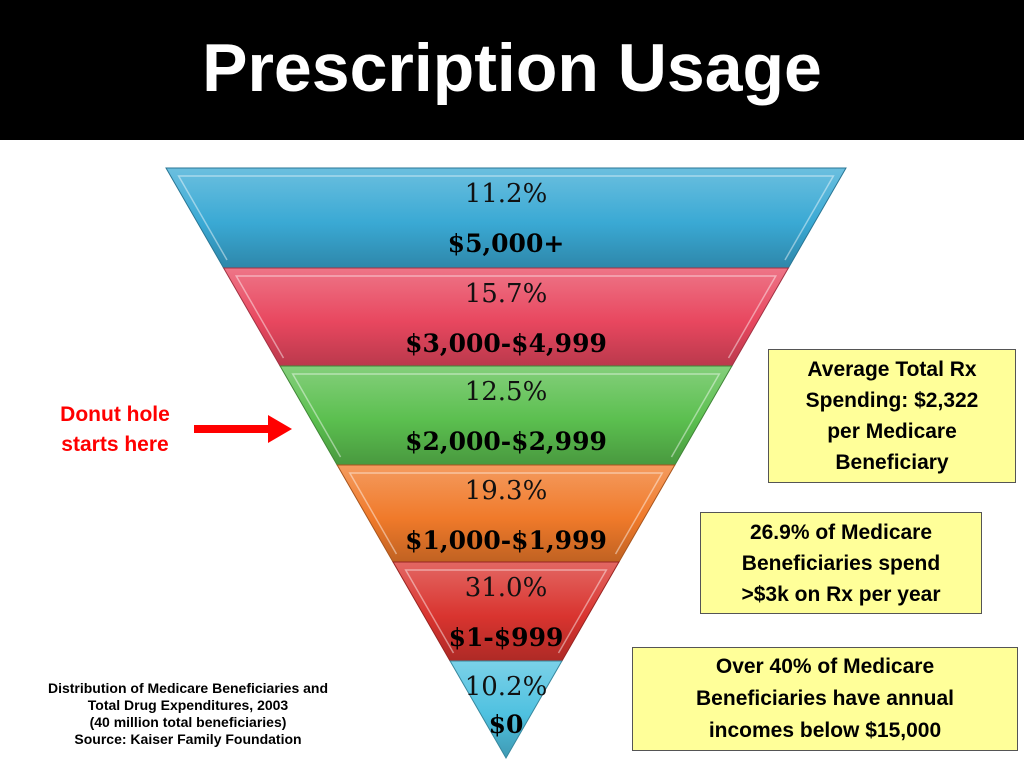 This screenshot has height=768, width=1024. Describe the element at coordinates (892, 462) in the screenshot. I see `callout-1-line-4: Beneficiary` at that location.